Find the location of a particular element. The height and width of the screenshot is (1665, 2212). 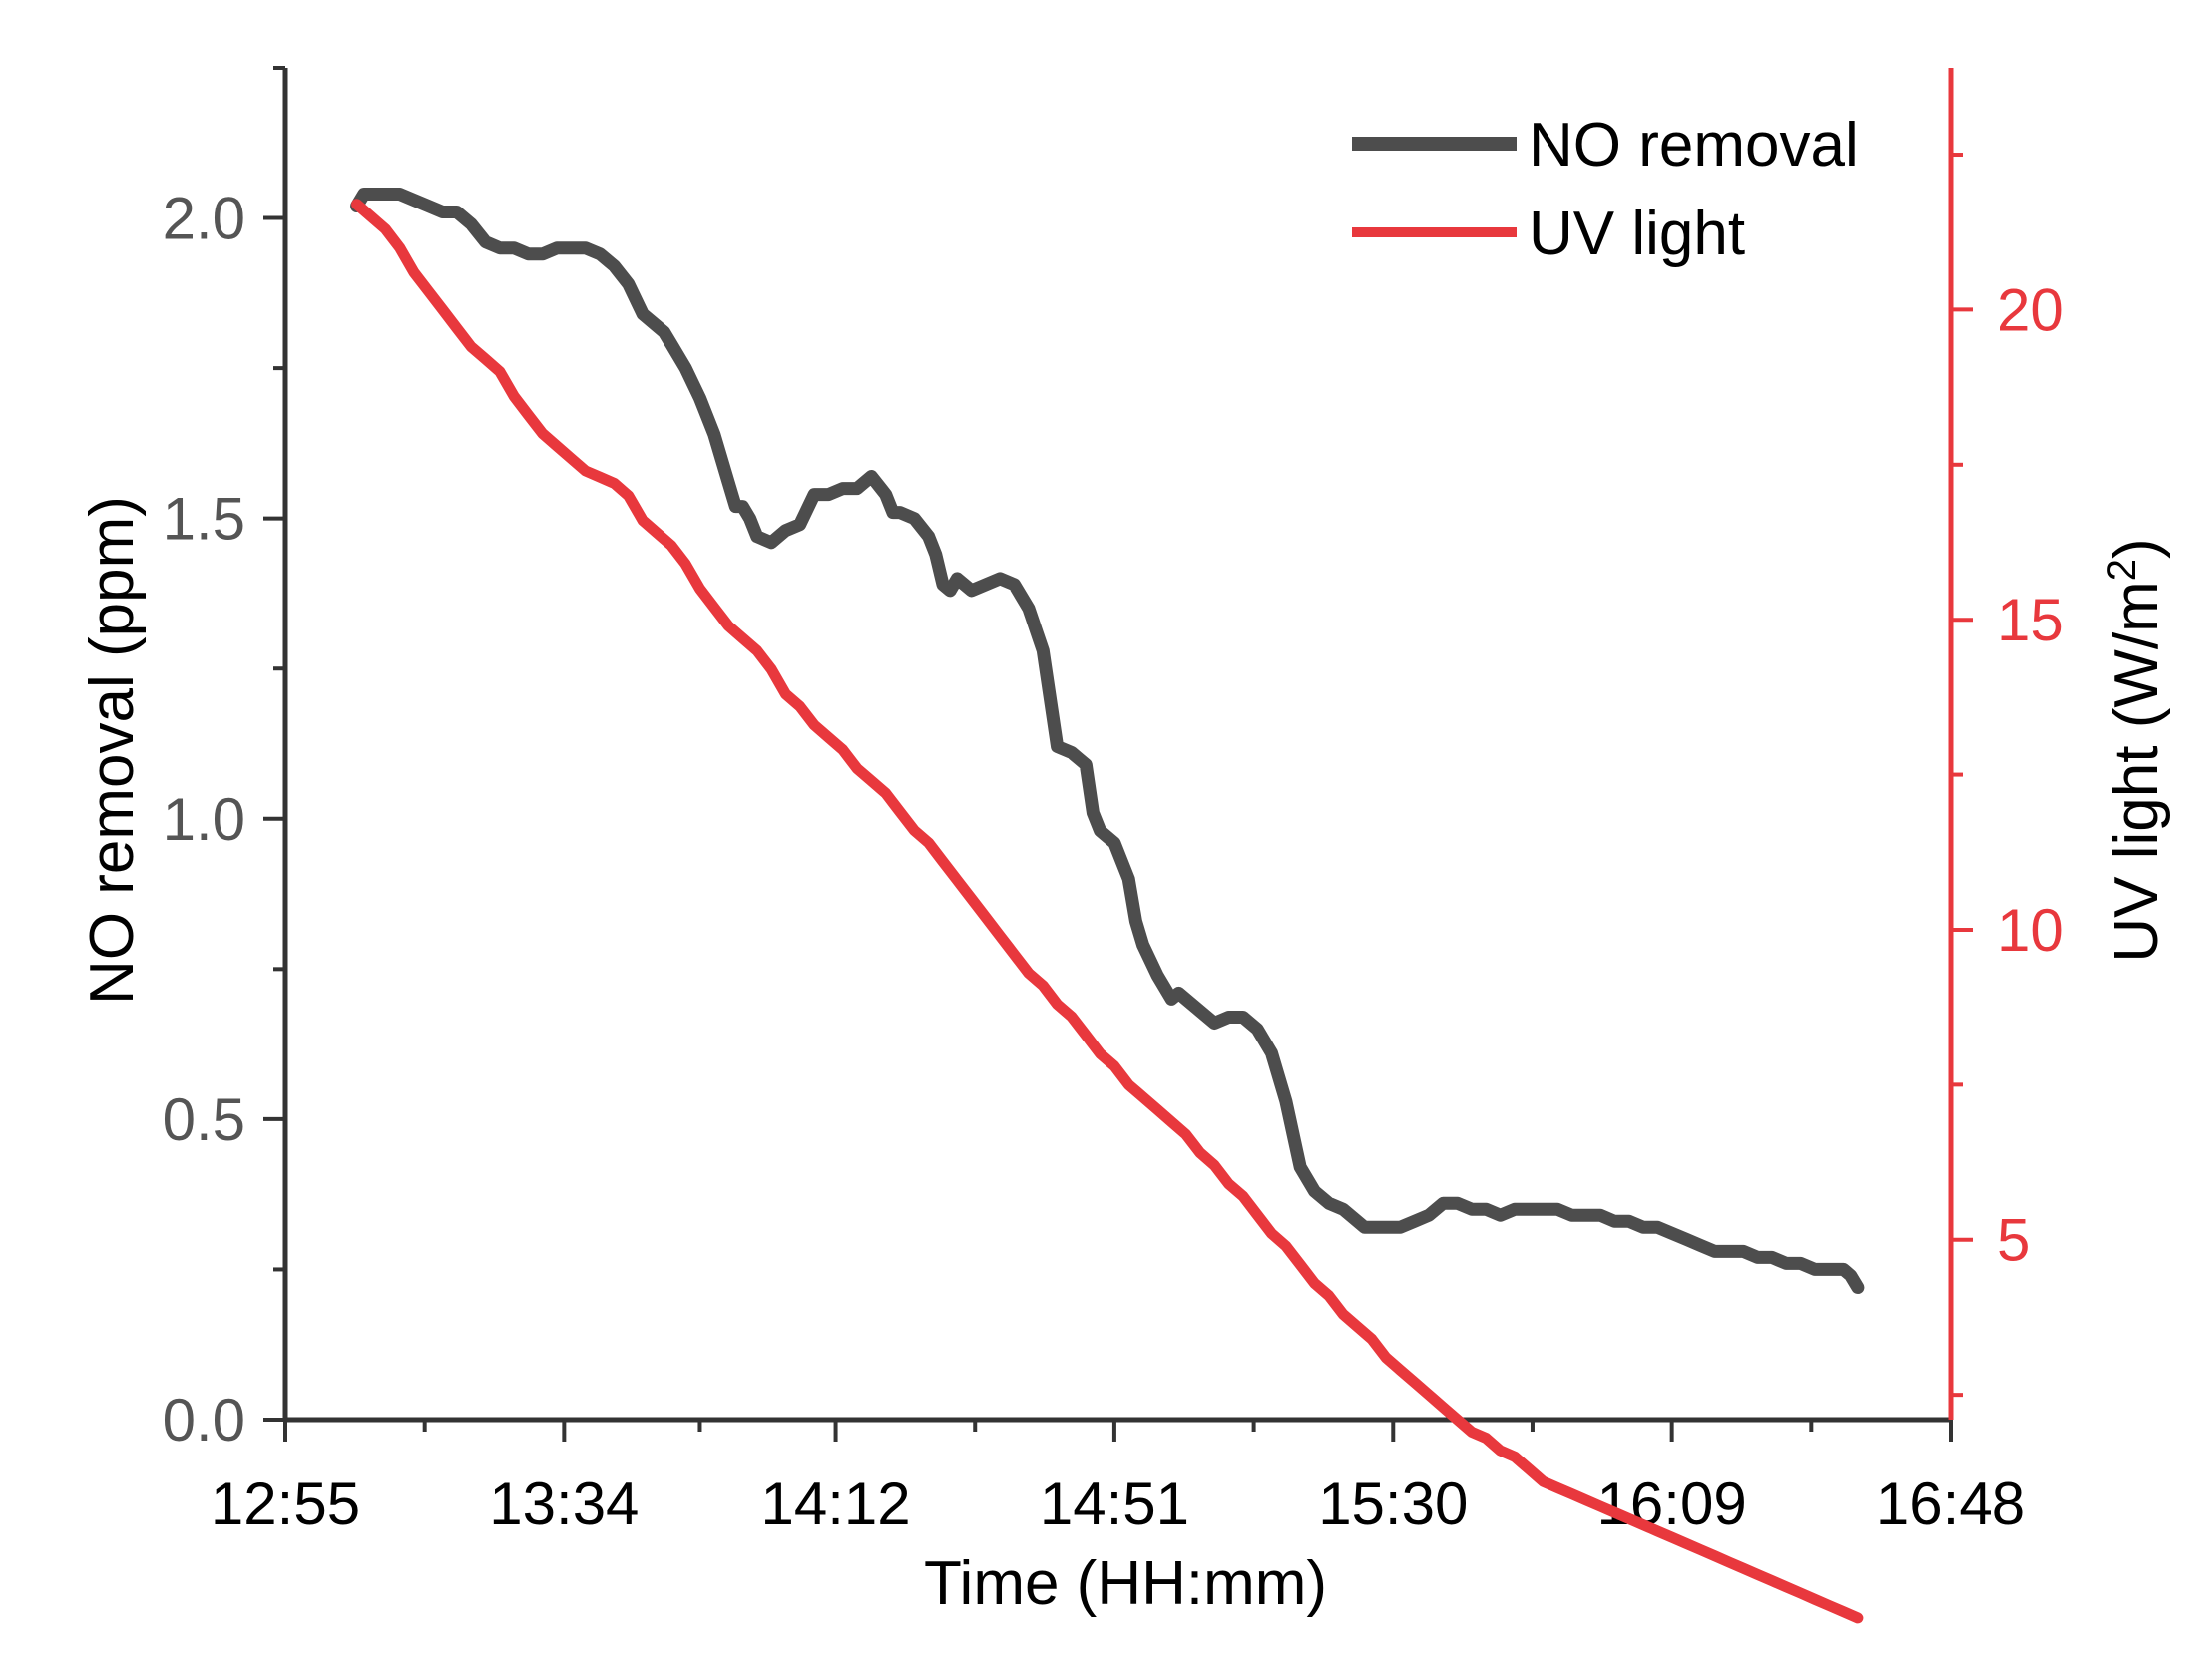

y2-tick-label: 20 is located at coordinates (2031, 309).